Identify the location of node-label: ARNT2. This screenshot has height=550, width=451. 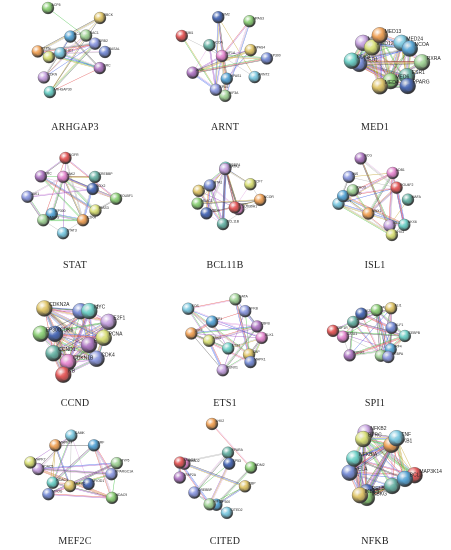
(263, 74).